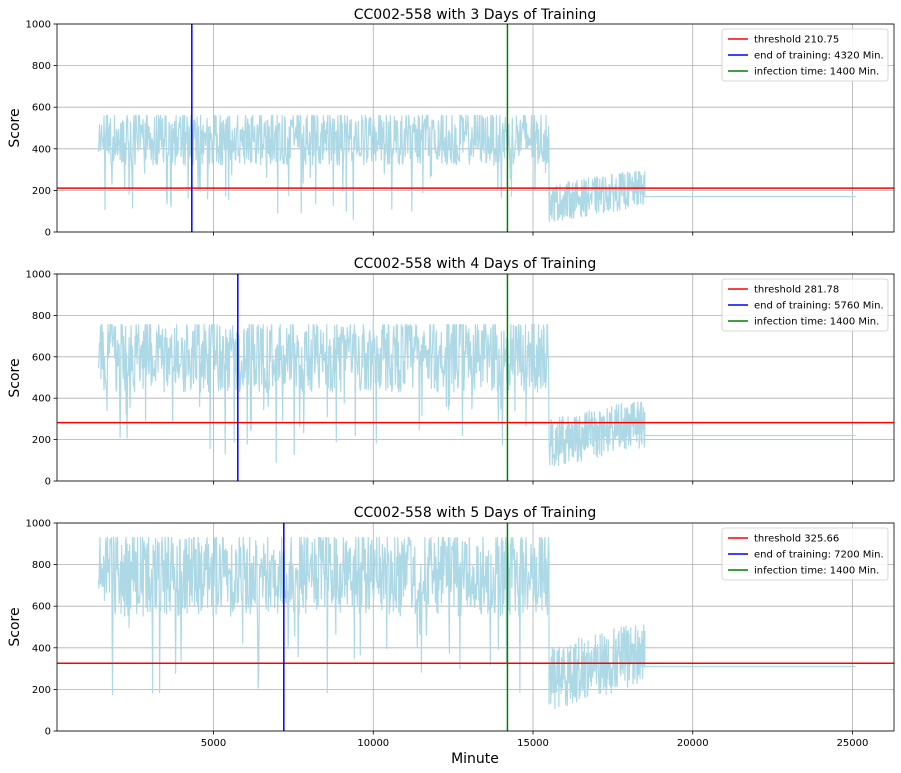  What do you see at coordinates (796, 539) in the screenshot?
I see `legend-entry: threshold 325.66` at bounding box center [796, 539].